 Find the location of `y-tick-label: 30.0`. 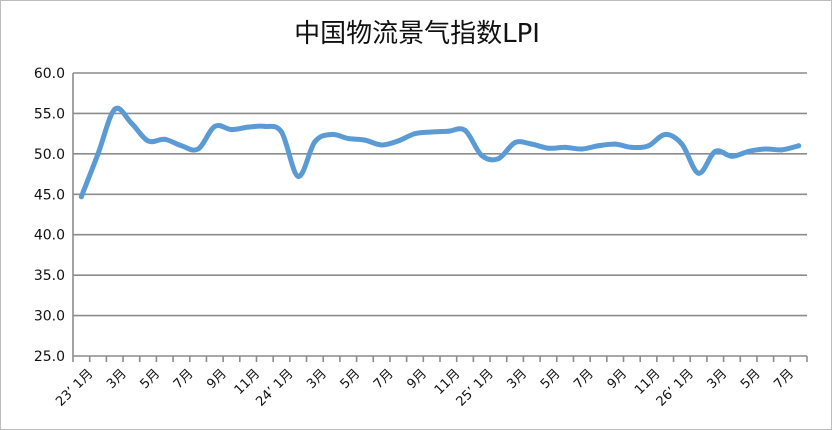

y-tick-label: 30.0 is located at coordinates (49, 317).